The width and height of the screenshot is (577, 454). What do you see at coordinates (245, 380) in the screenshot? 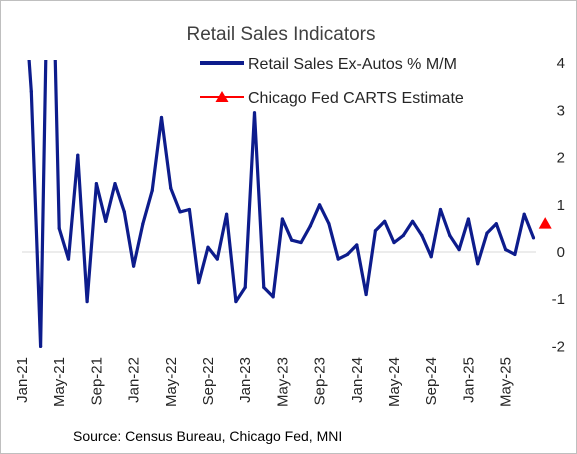
I see `x-tick-label: Jan-23` at bounding box center [245, 380].